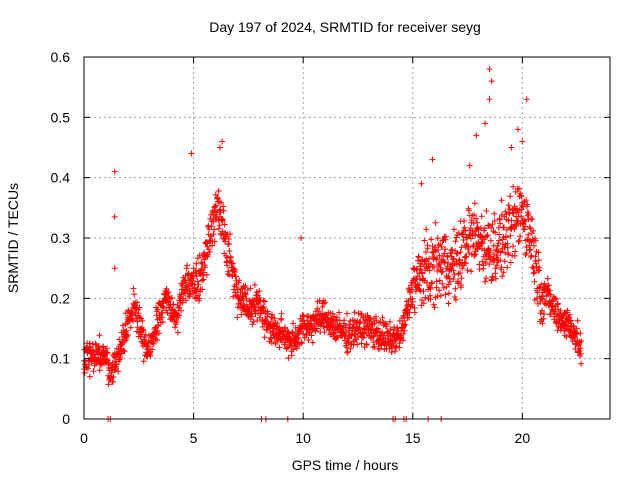 The height and width of the screenshot is (480, 640). What do you see at coordinates (84, 438) in the screenshot?
I see `x-tick-label: 0` at bounding box center [84, 438].